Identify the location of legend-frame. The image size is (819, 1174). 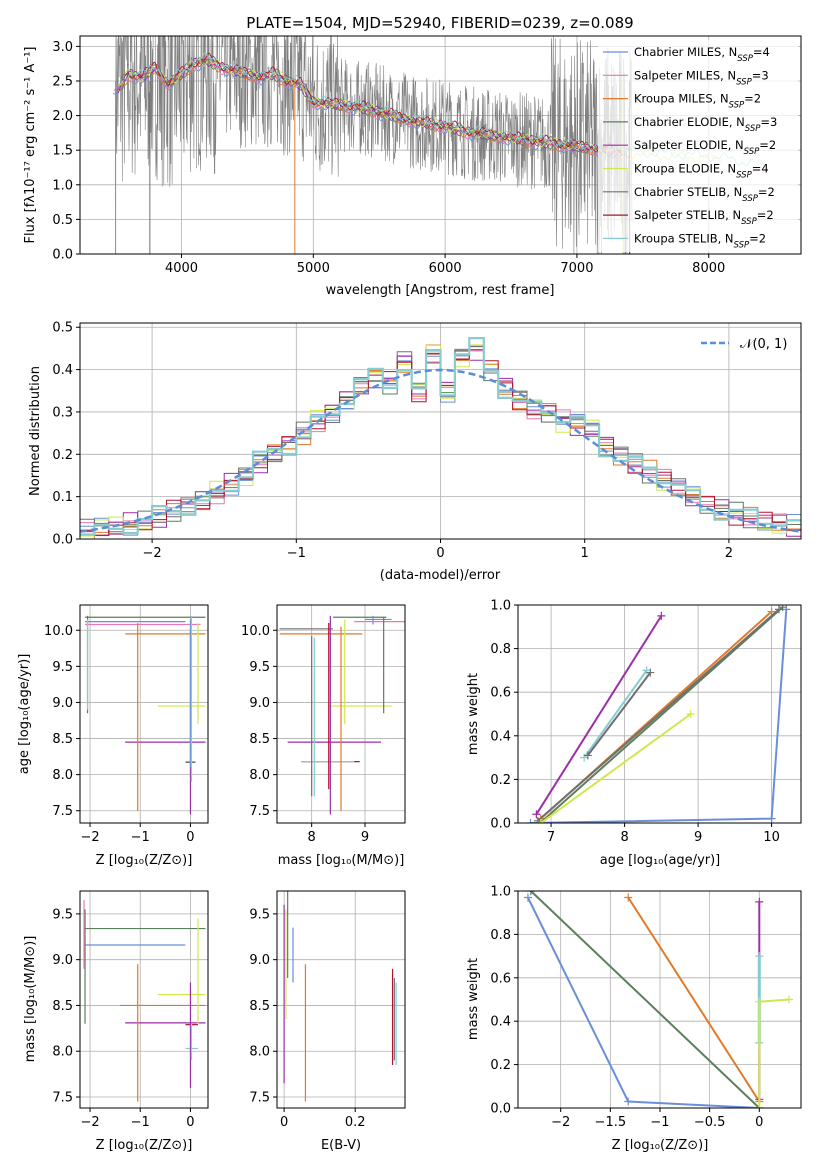
(698, 146).